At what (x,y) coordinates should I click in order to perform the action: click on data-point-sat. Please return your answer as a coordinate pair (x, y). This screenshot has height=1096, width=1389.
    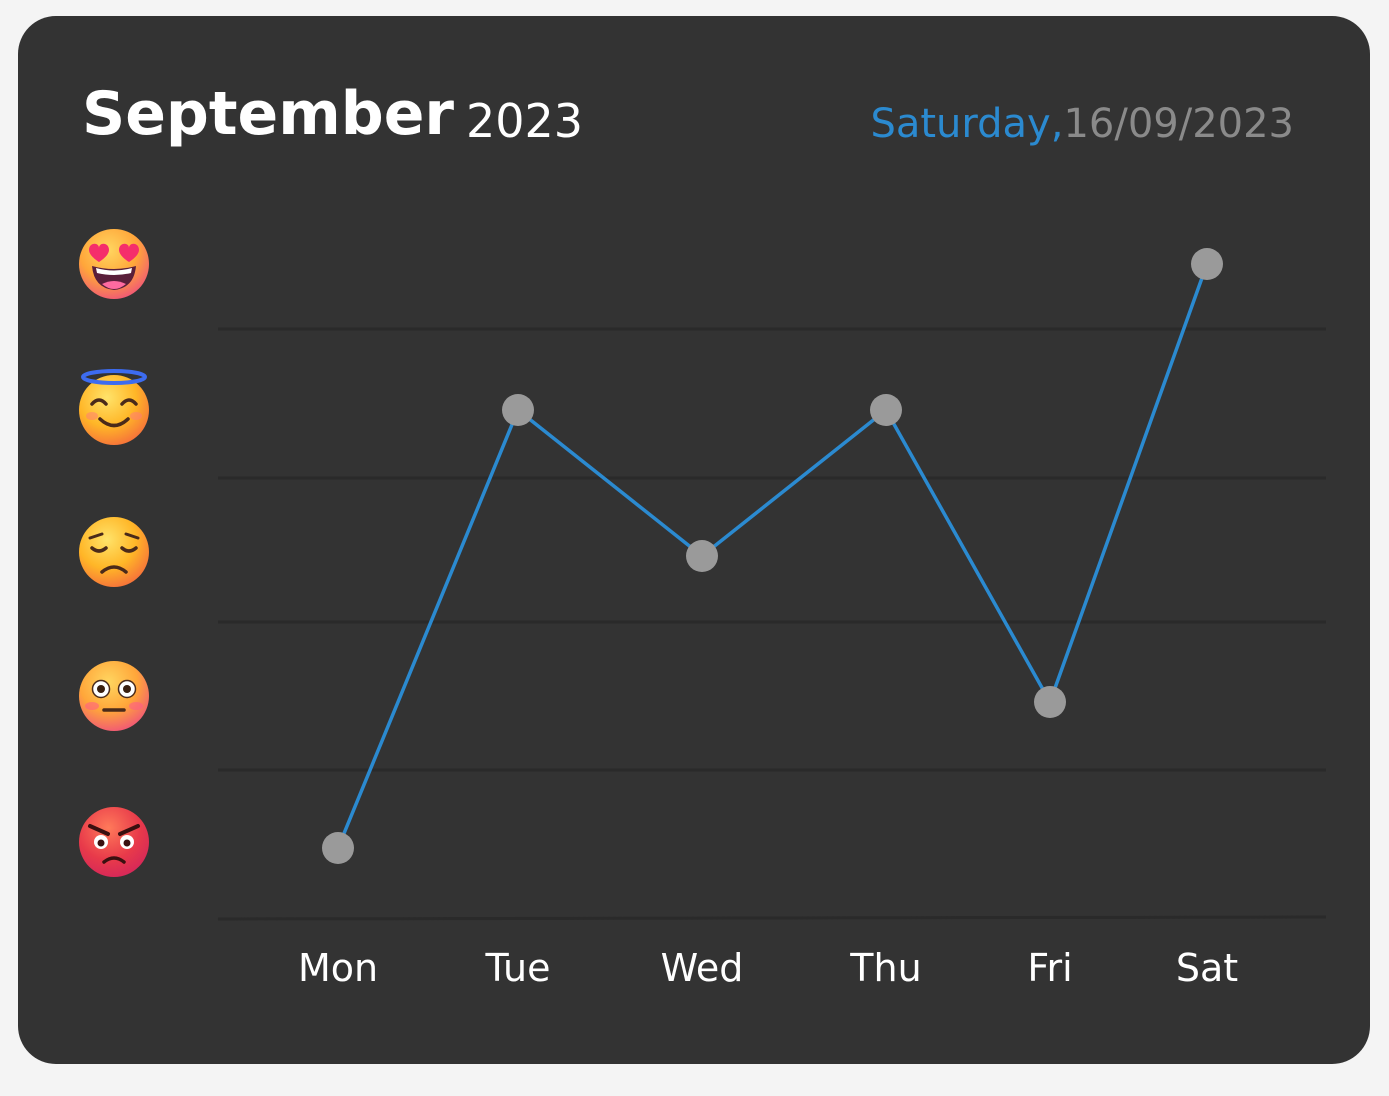
    Looking at the image, I should click on (1207, 264).